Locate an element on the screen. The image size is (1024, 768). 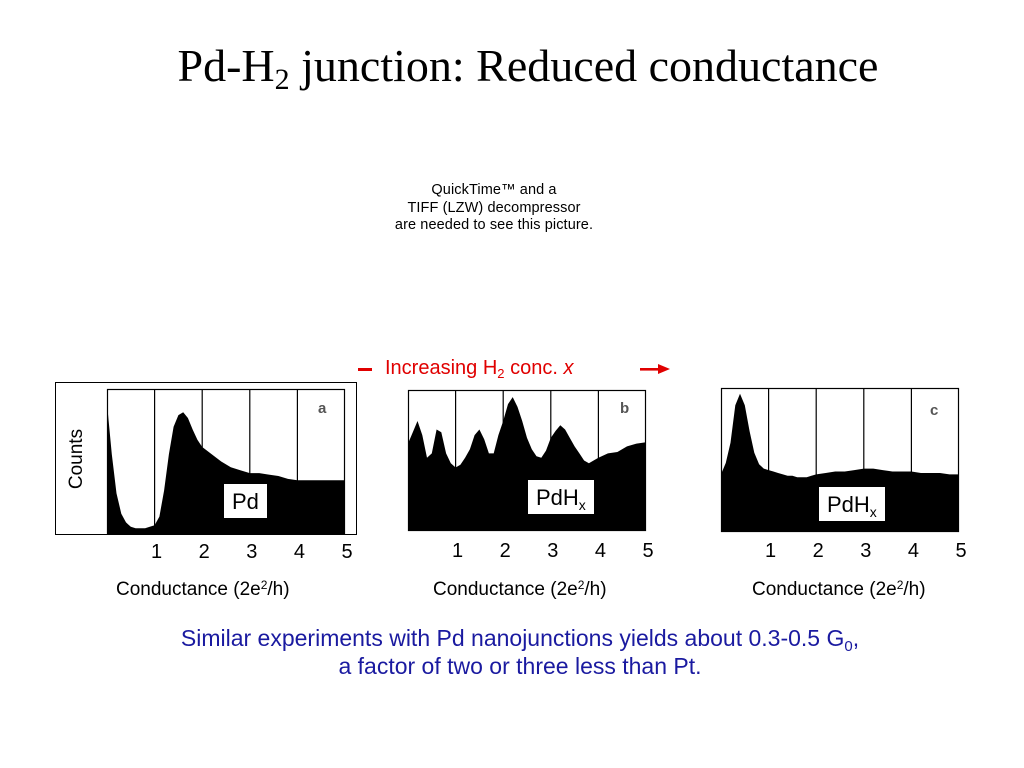
panel-frame is located at coordinates (206, 458).